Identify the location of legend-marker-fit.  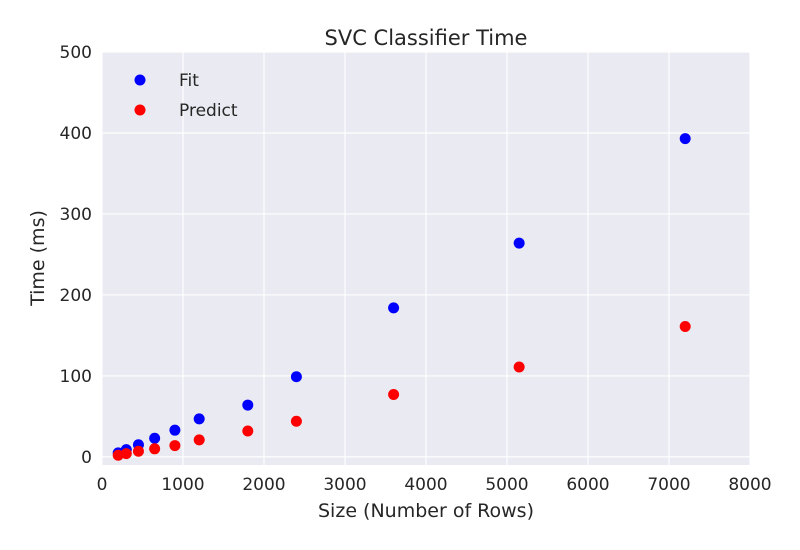
(140, 80).